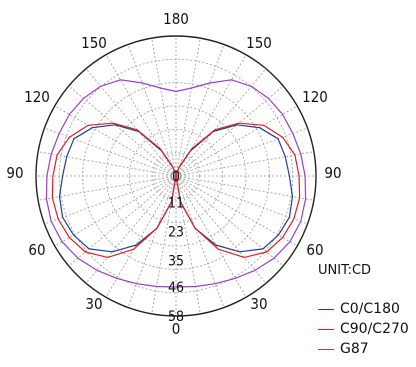 The image size is (416, 367). I want to click on radial-label: 35, so click(176, 262).